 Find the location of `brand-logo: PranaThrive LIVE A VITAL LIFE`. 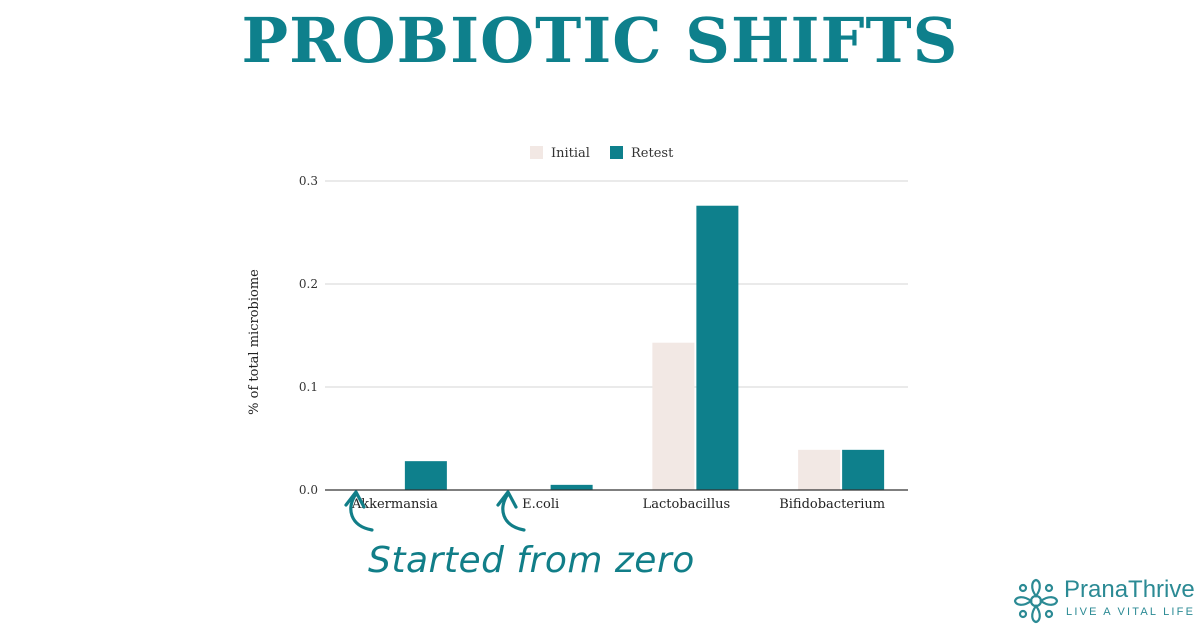

brand-logo: PranaThrive LIVE A VITAL LIFE is located at coordinates (1104, 600).